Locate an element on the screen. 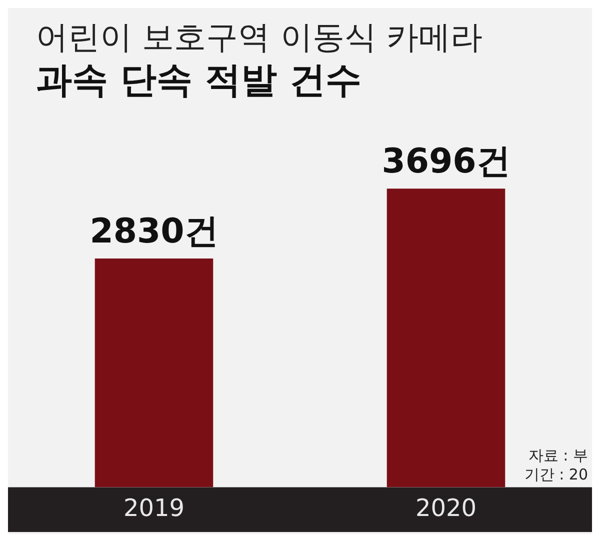 Image resolution: width=600 pixels, height=542 pixels. annotation: 기간 : 20 is located at coordinates (556, 475).